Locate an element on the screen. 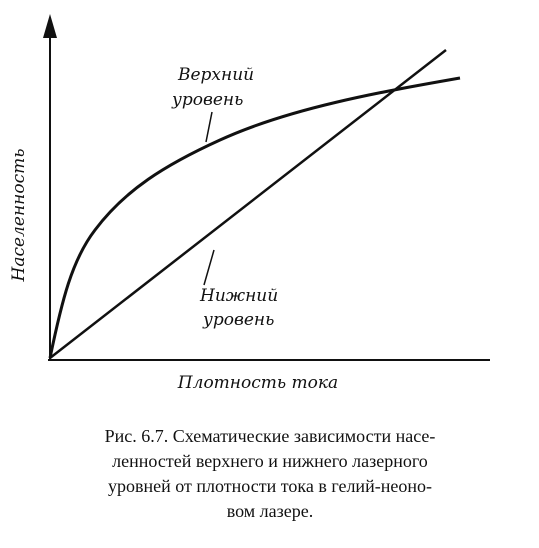 This screenshot has width=539, height=548. upper-label-line: уровень is located at coordinates (207, 100).